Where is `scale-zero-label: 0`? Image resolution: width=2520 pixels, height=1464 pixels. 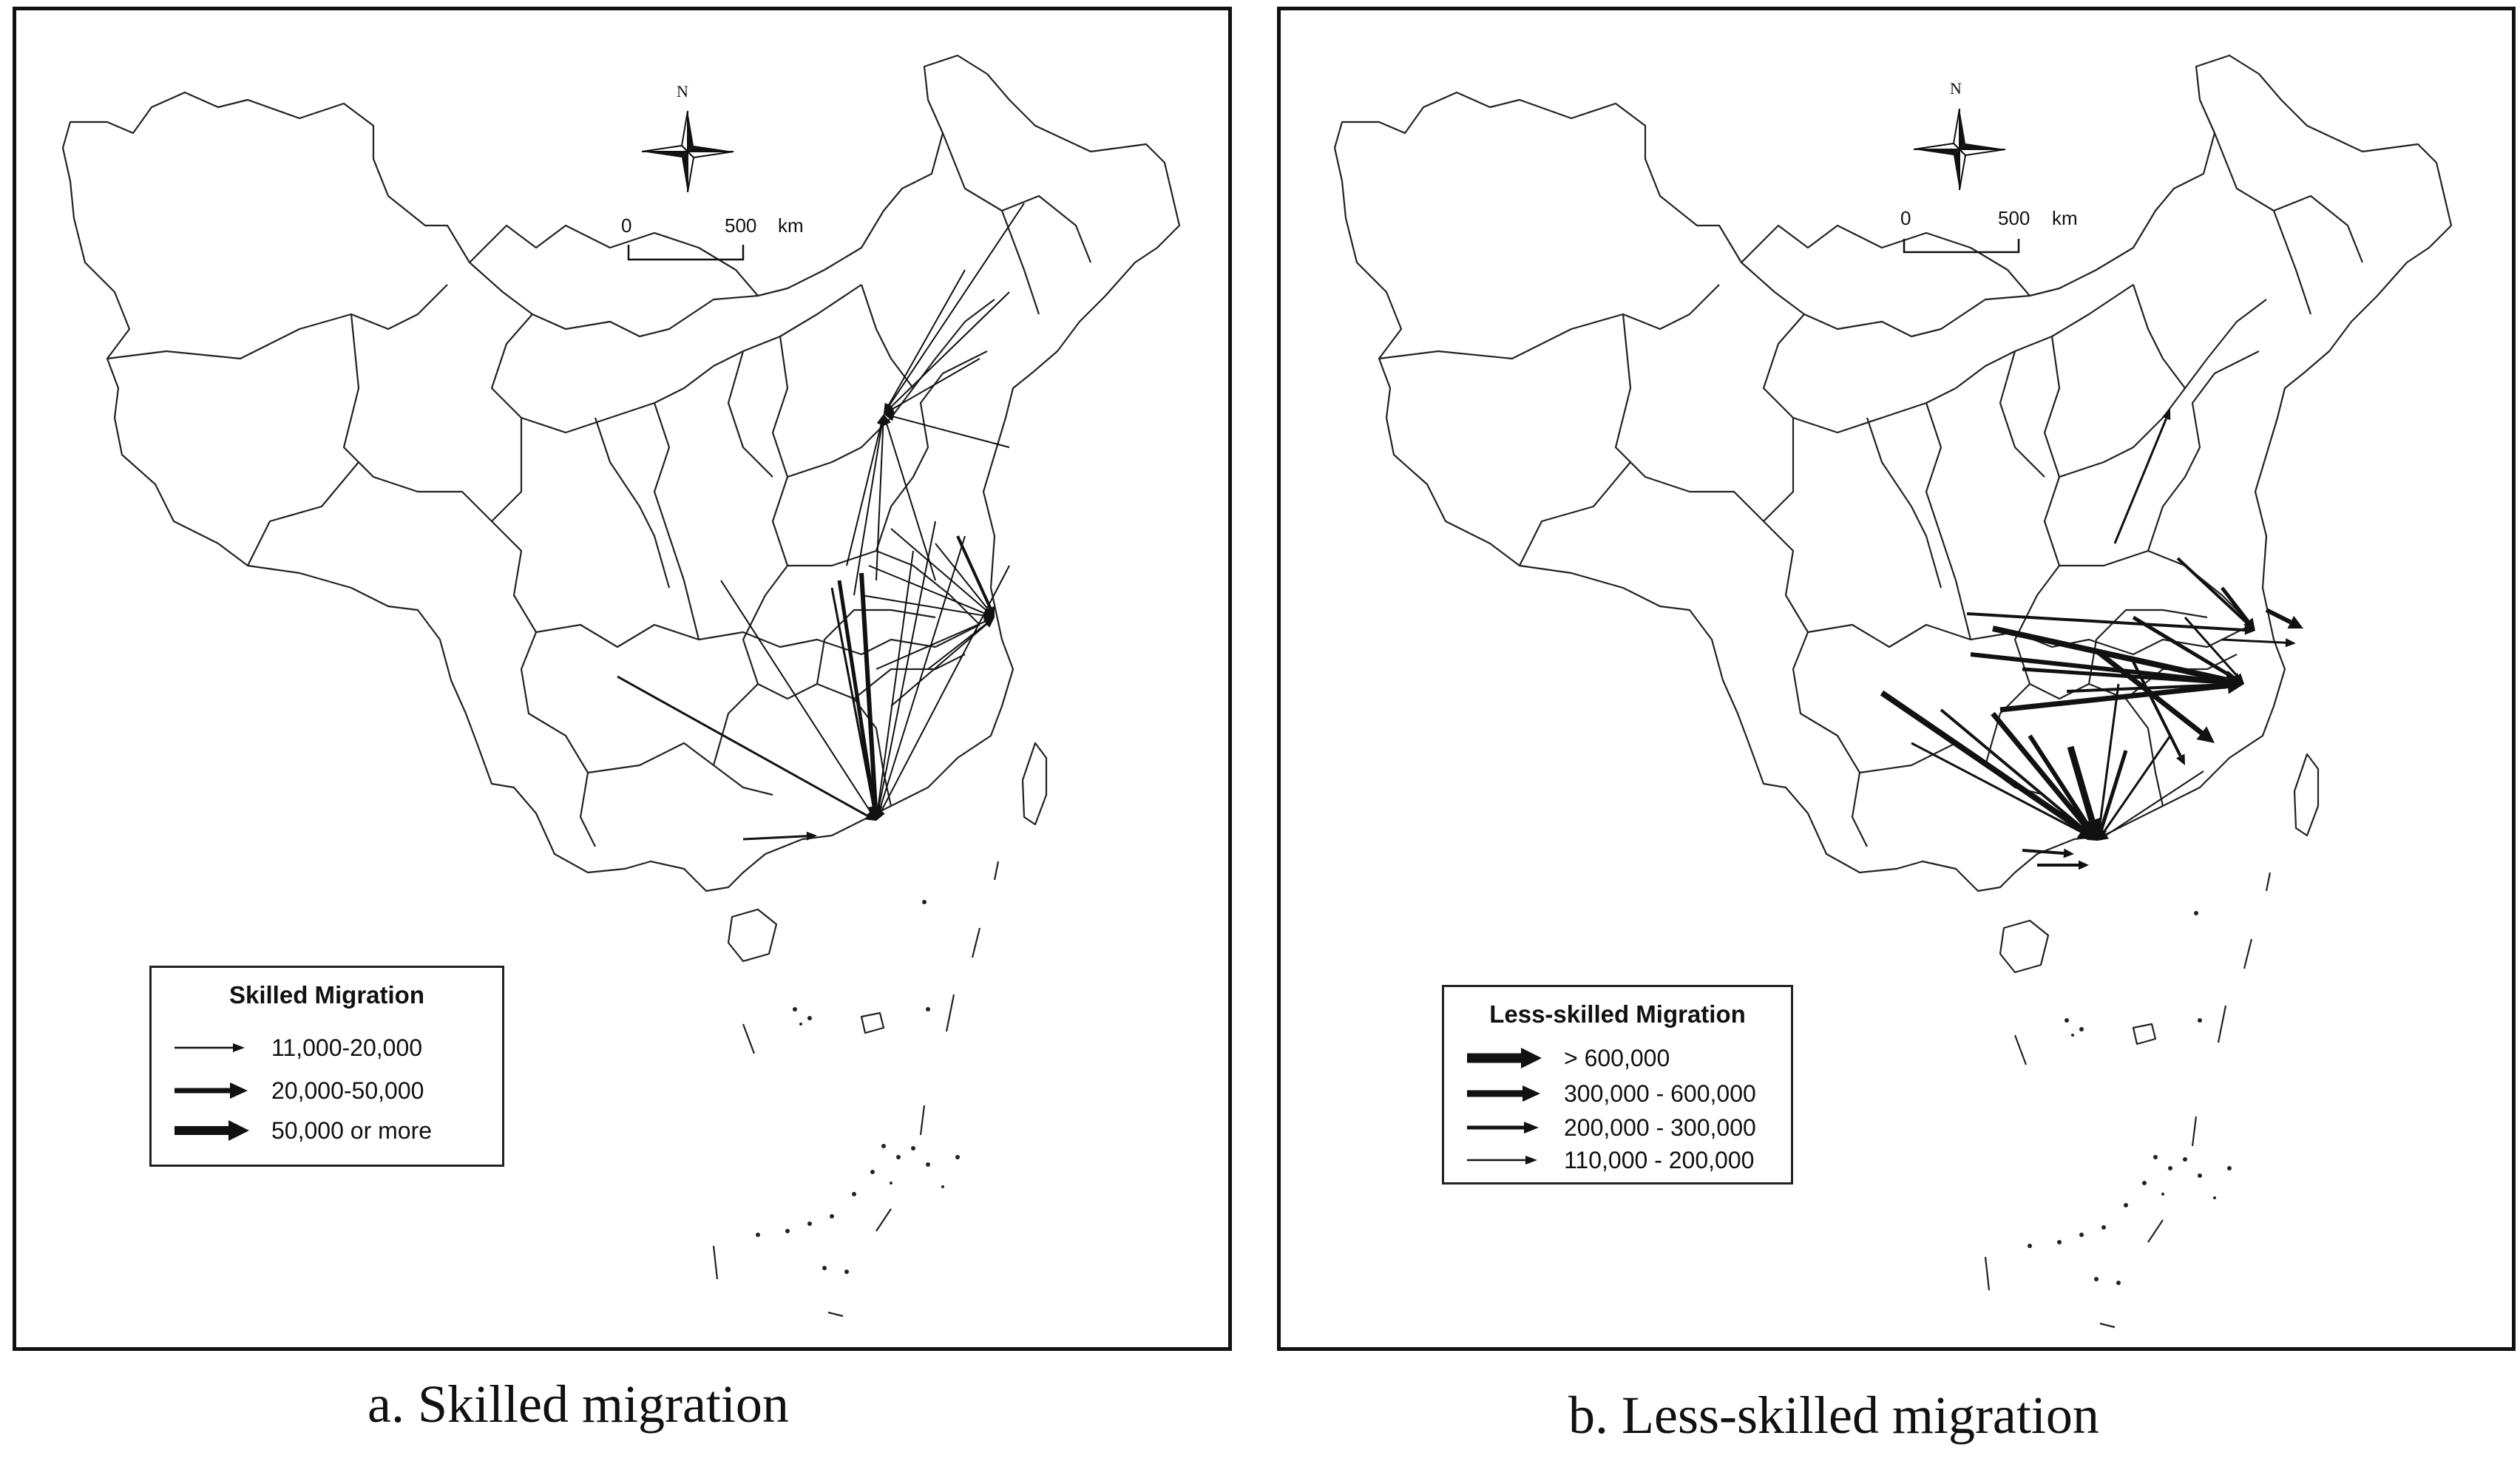
scale-zero-label: 0 is located at coordinates (1905, 218).